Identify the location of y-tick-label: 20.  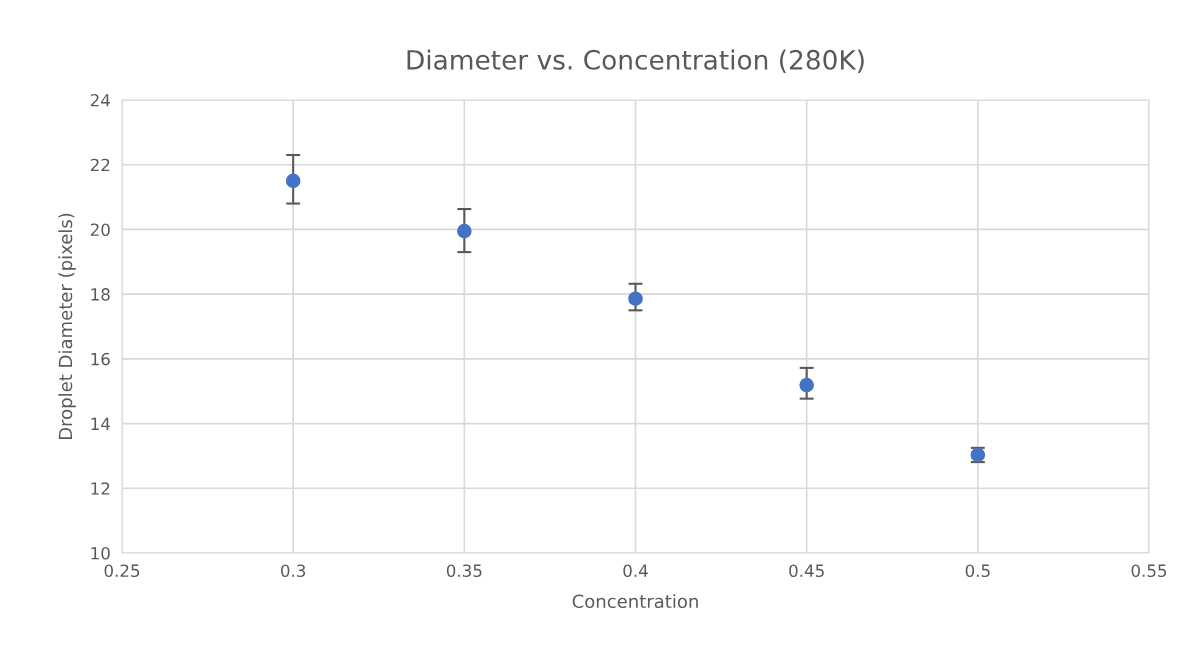
(100, 229).